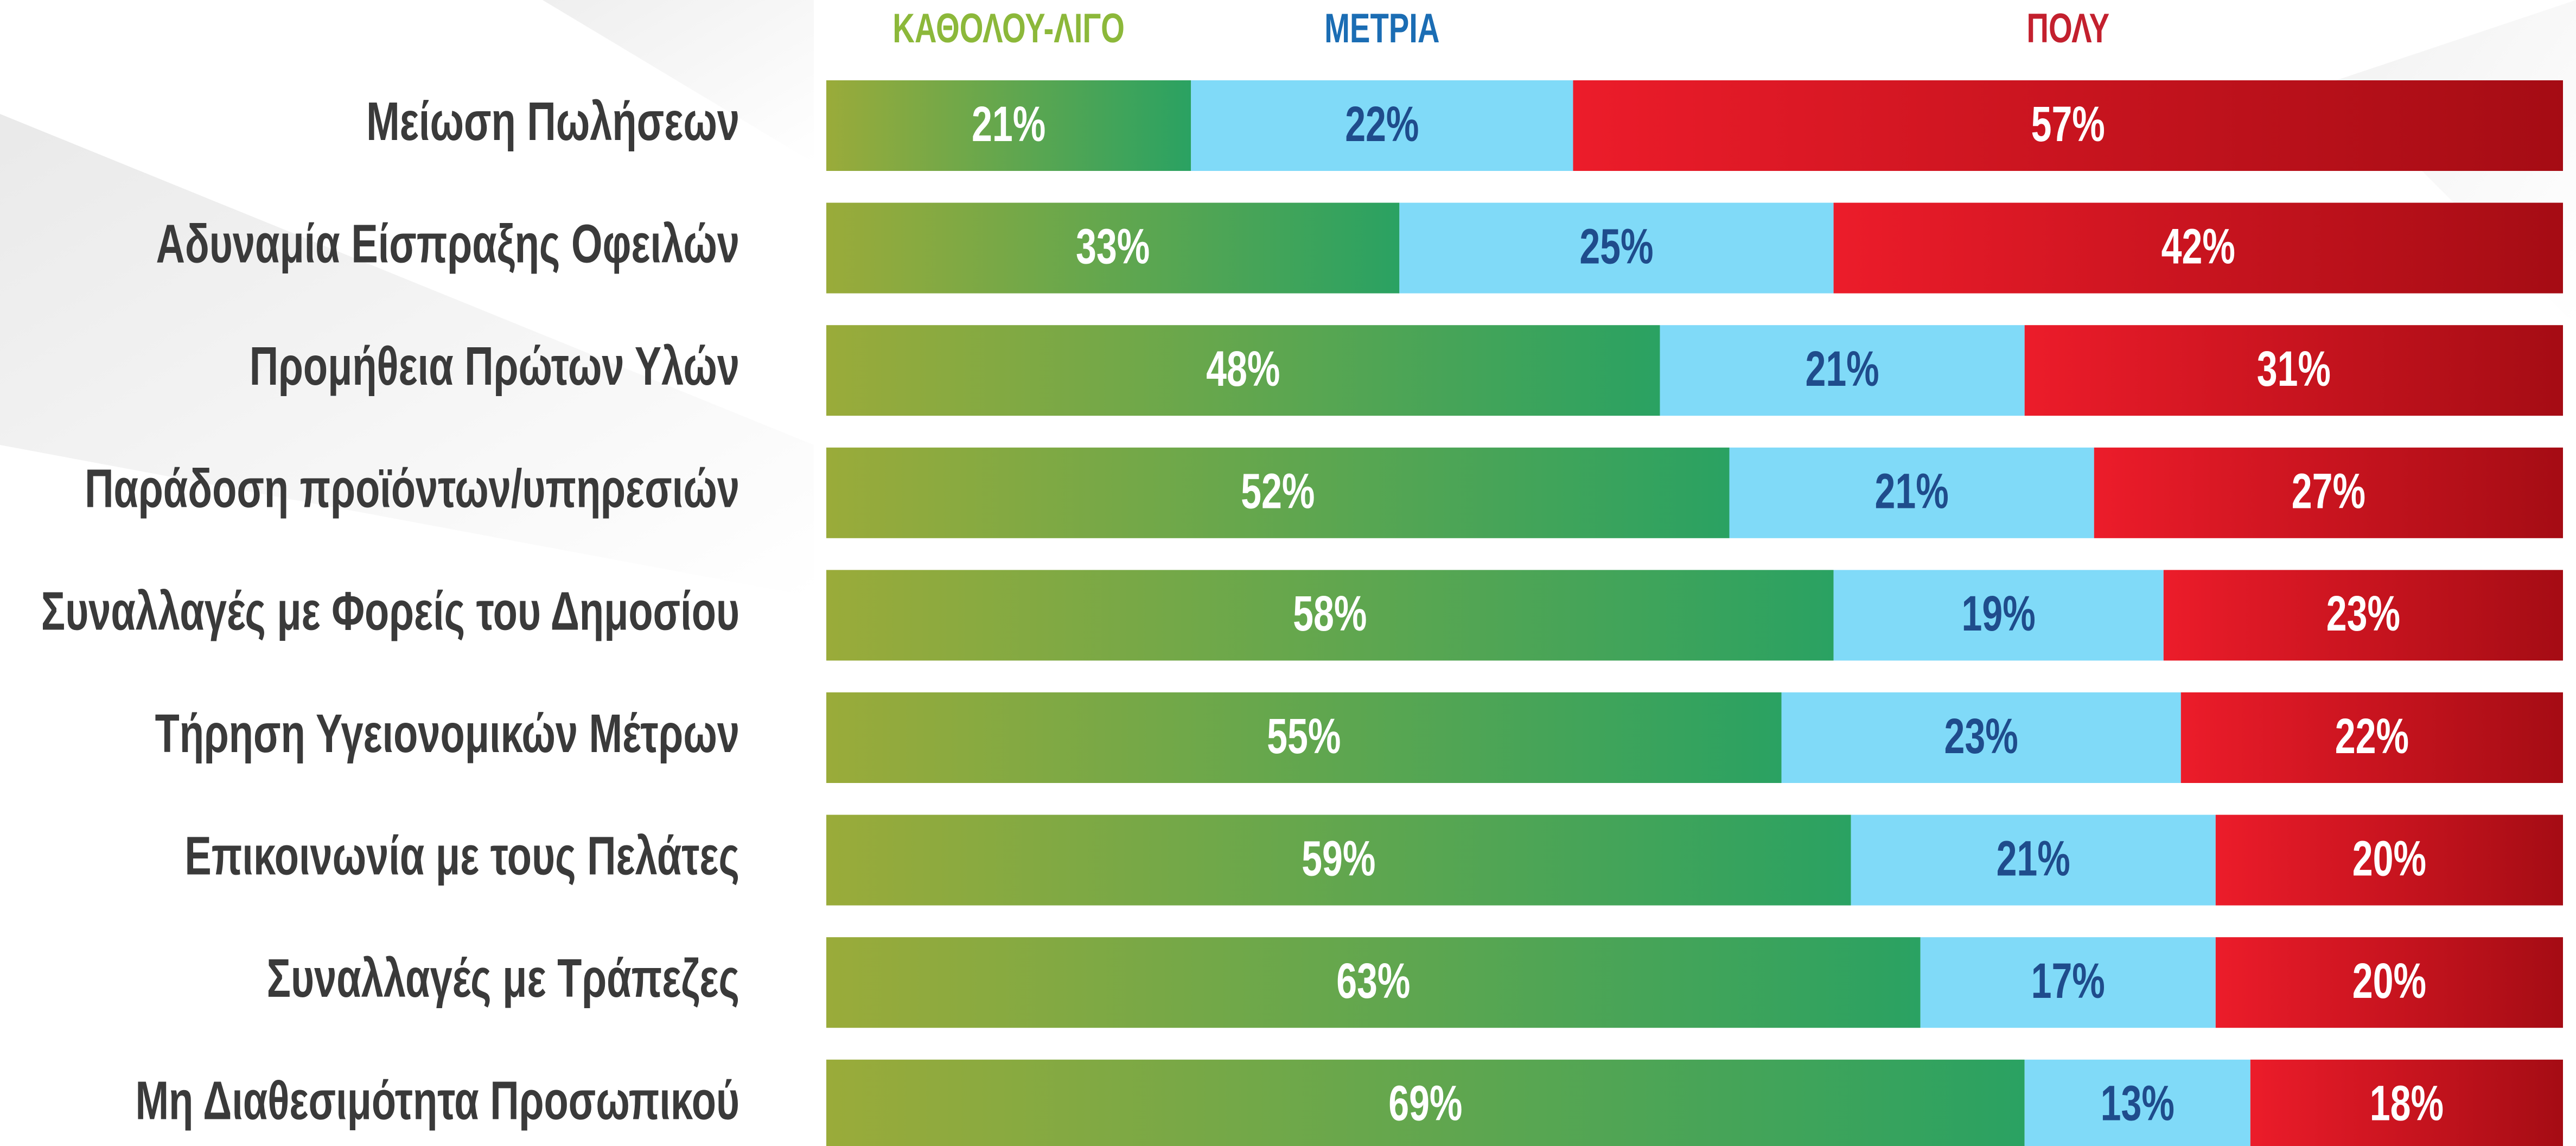  I want to click on value-label: 55%, so click(1304, 736).